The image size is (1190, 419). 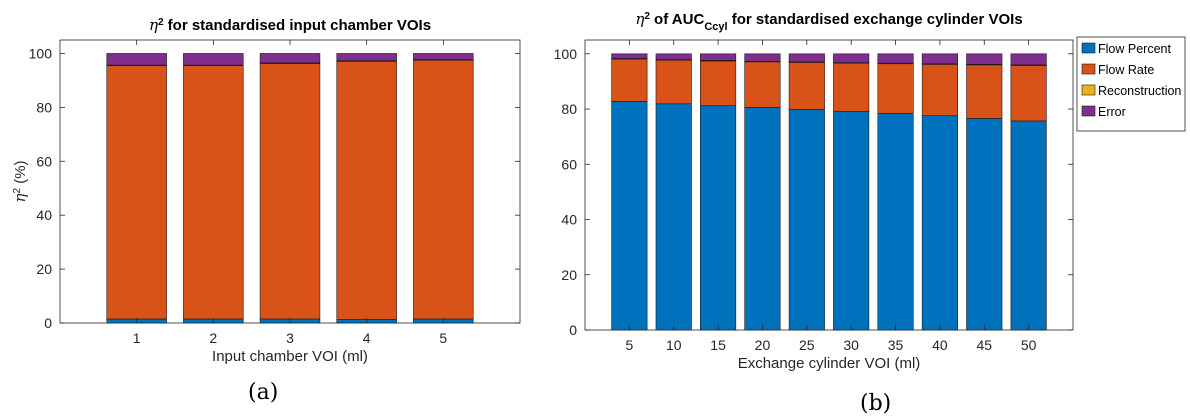 What do you see at coordinates (290, 338) in the screenshot?
I see `x-tick-label: 3` at bounding box center [290, 338].